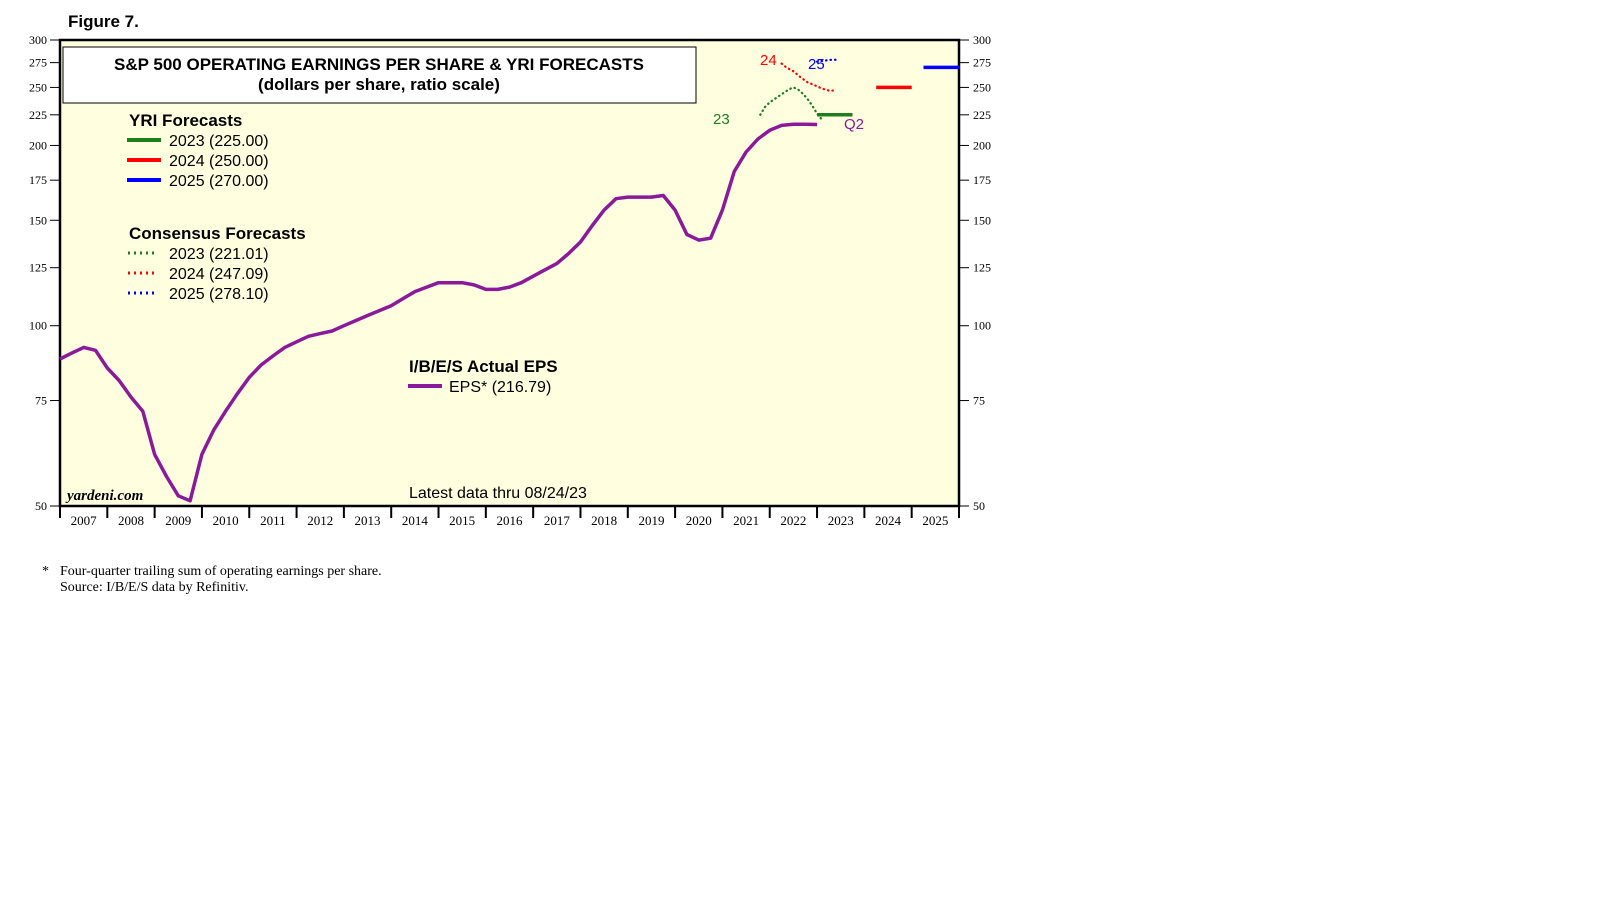  What do you see at coordinates (888, 520) in the screenshot?
I see `x-tick-label: 2024` at bounding box center [888, 520].